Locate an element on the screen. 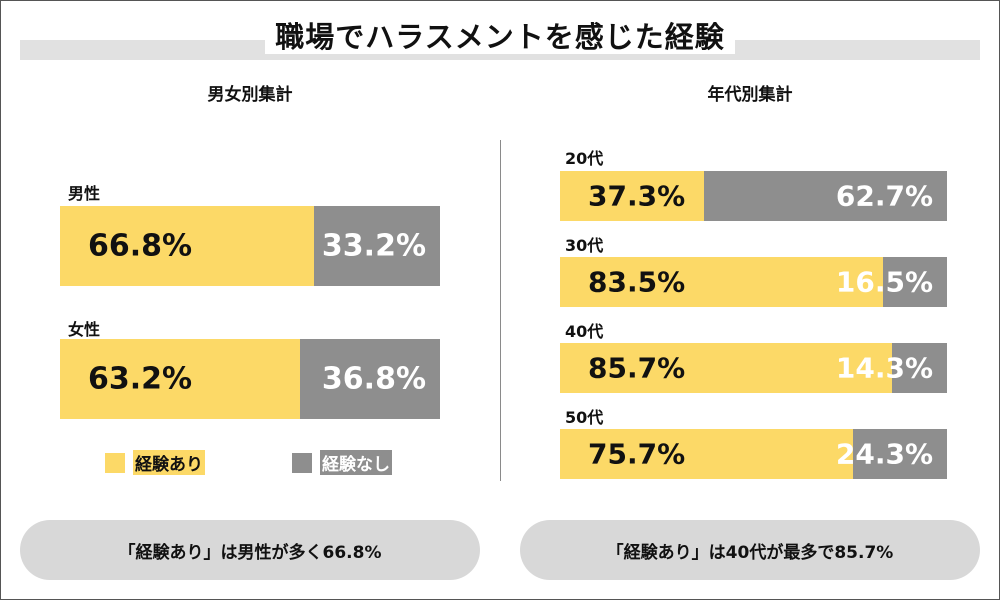 The width and height of the screenshot is (1000, 600). bar-segment-yes: 83.5% is located at coordinates (722, 282).